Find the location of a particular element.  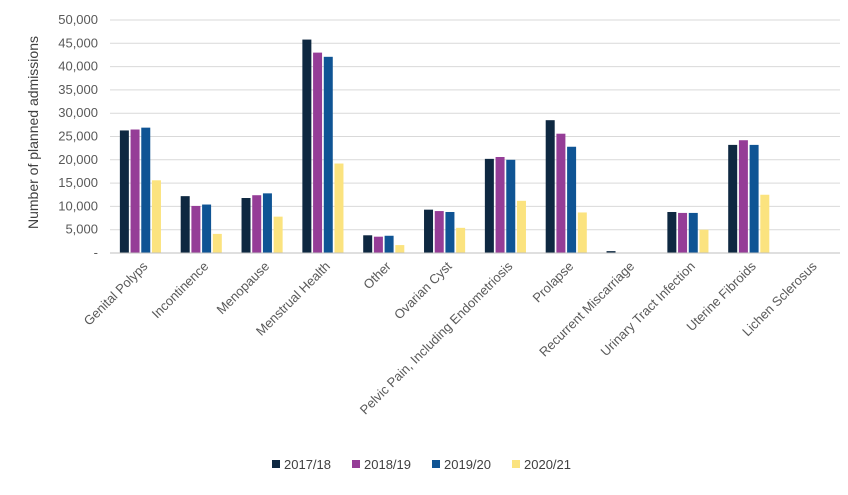

y-tick-label: 5,000 is located at coordinates (81, 229).